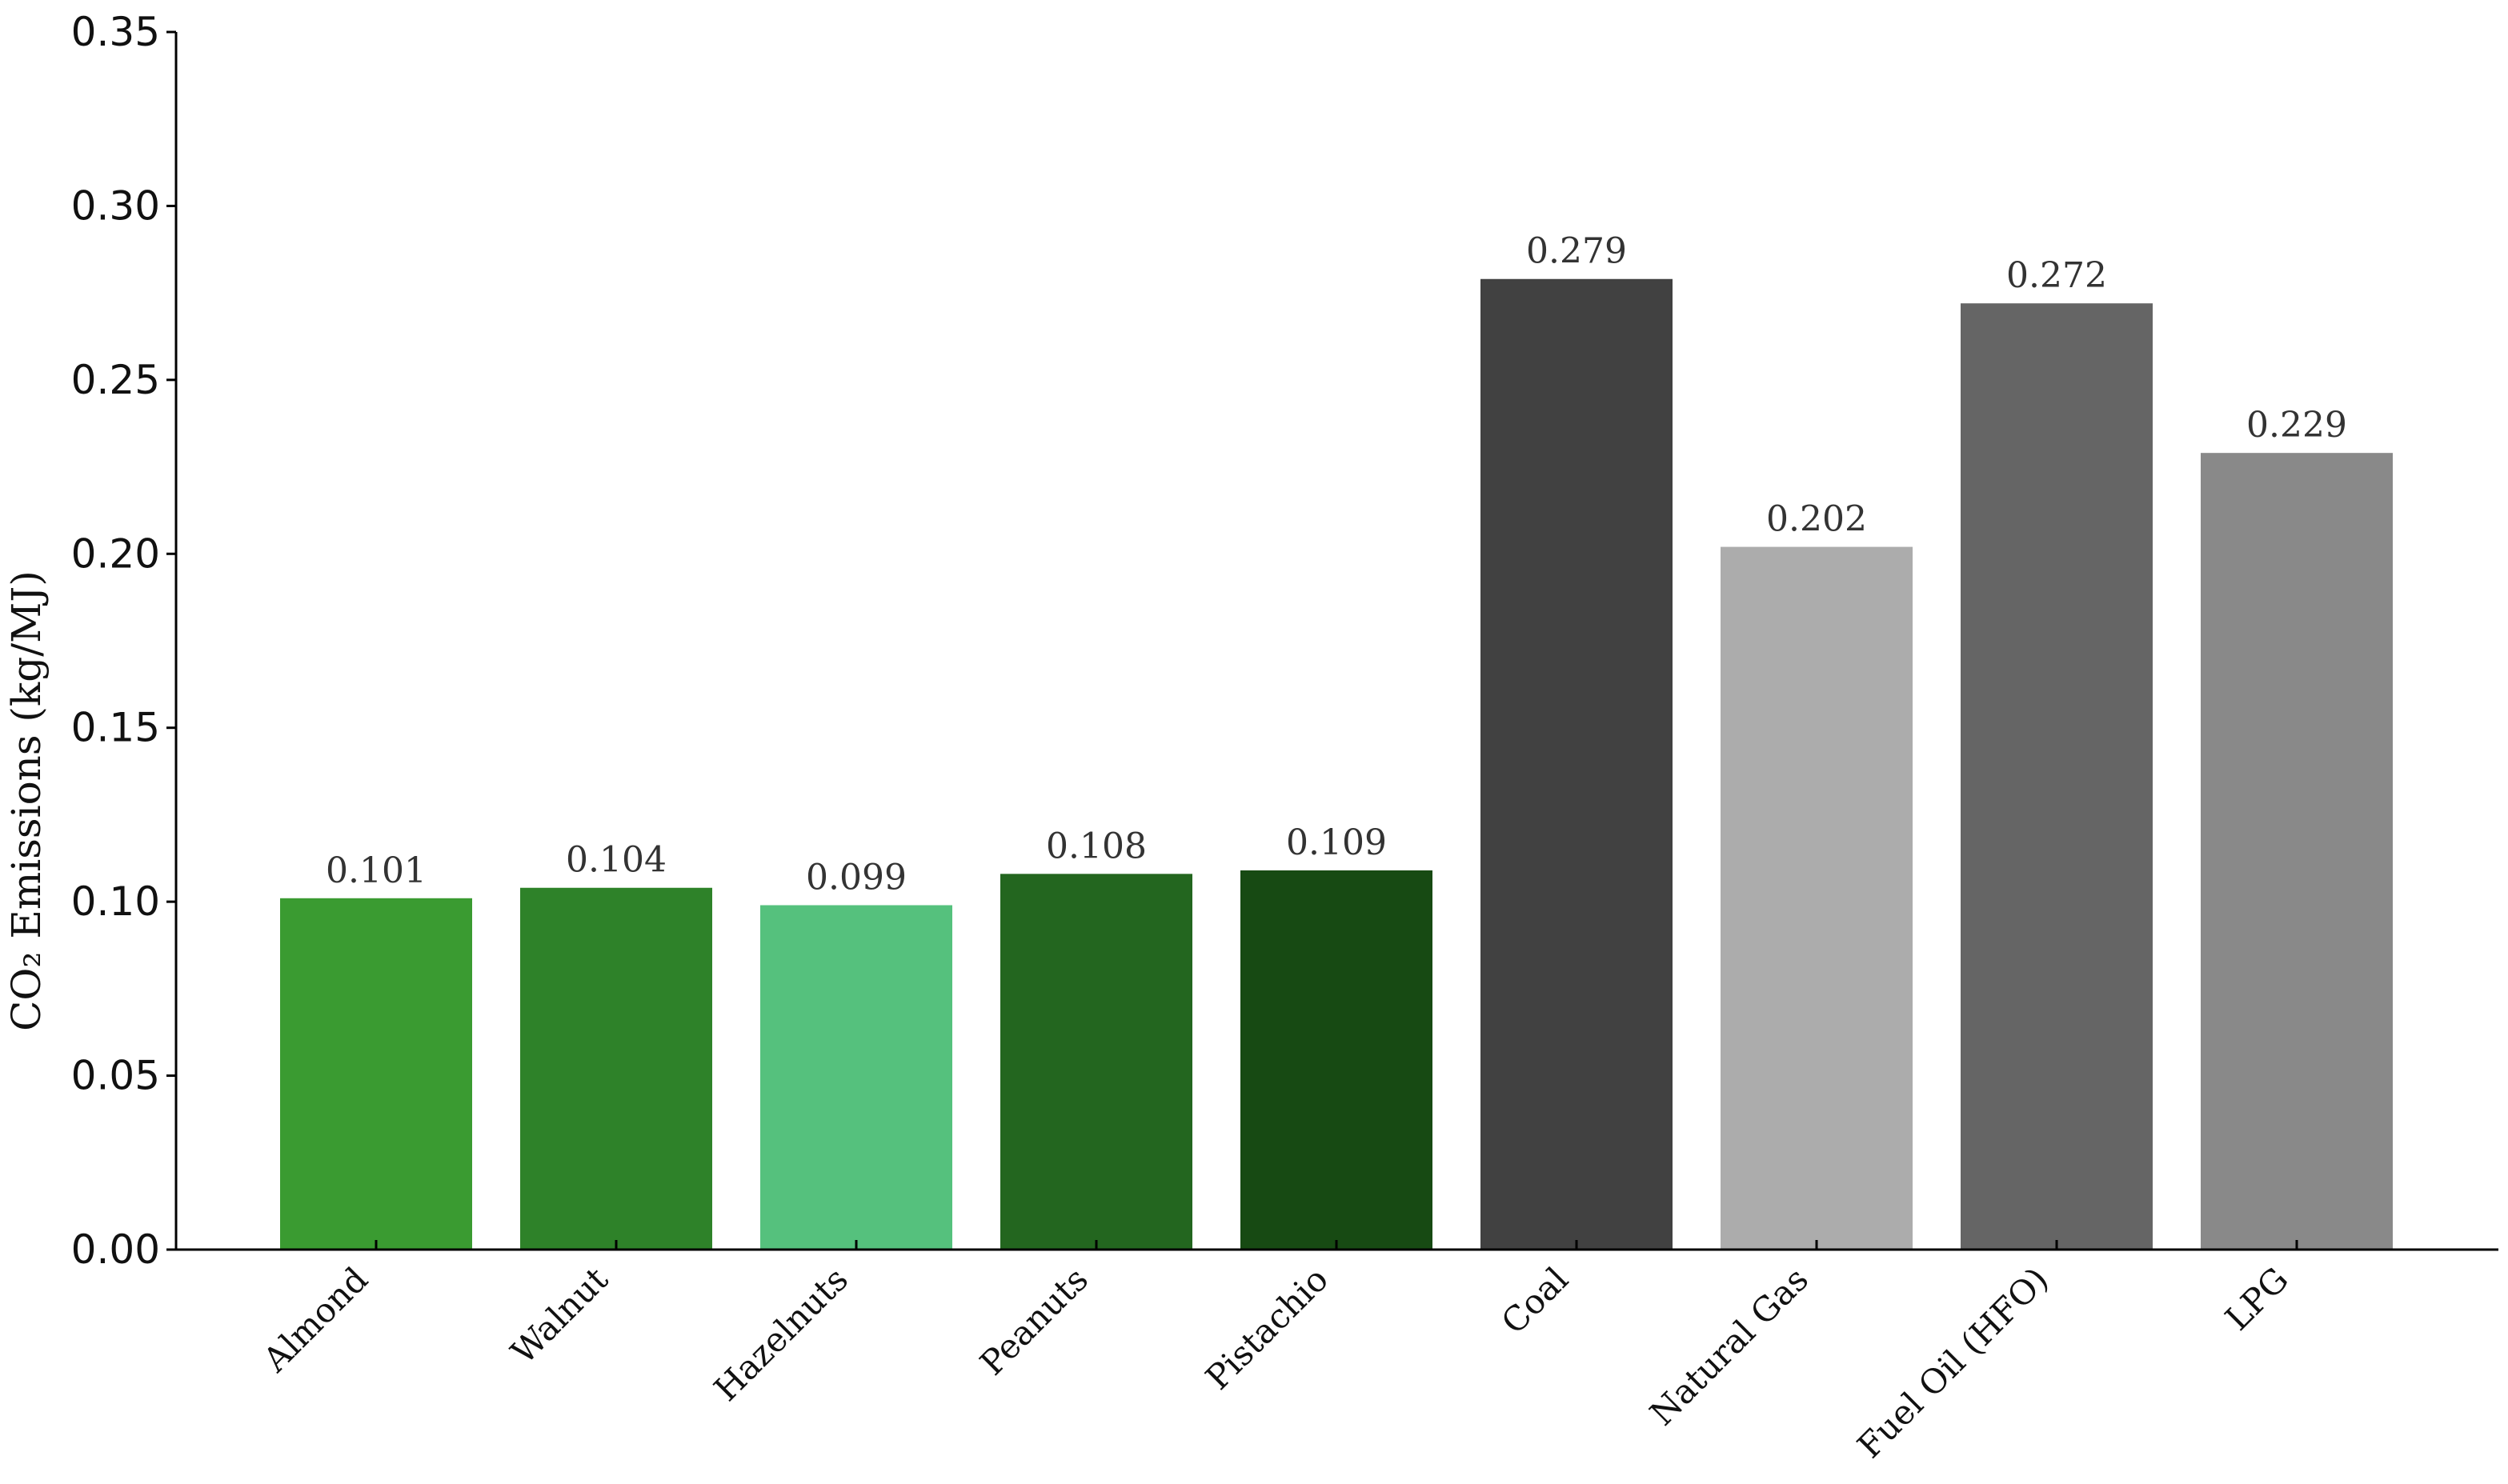 This screenshot has width=2508, height=1484. Describe the element at coordinates (1952, 1362) in the screenshot. I see `x-tick-label: Fuel Oil (HFO)` at that location.